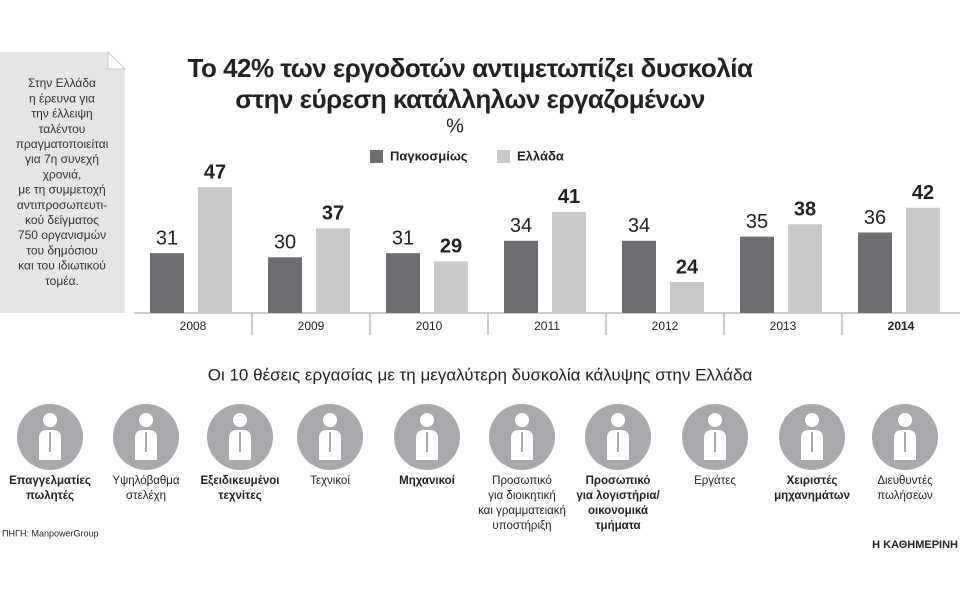 This screenshot has height=605, width=960. What do you see at coordinates (62, 98) in the screenshot?
I see `note-line: η έρευνα για` at bounding box center [62, 98].